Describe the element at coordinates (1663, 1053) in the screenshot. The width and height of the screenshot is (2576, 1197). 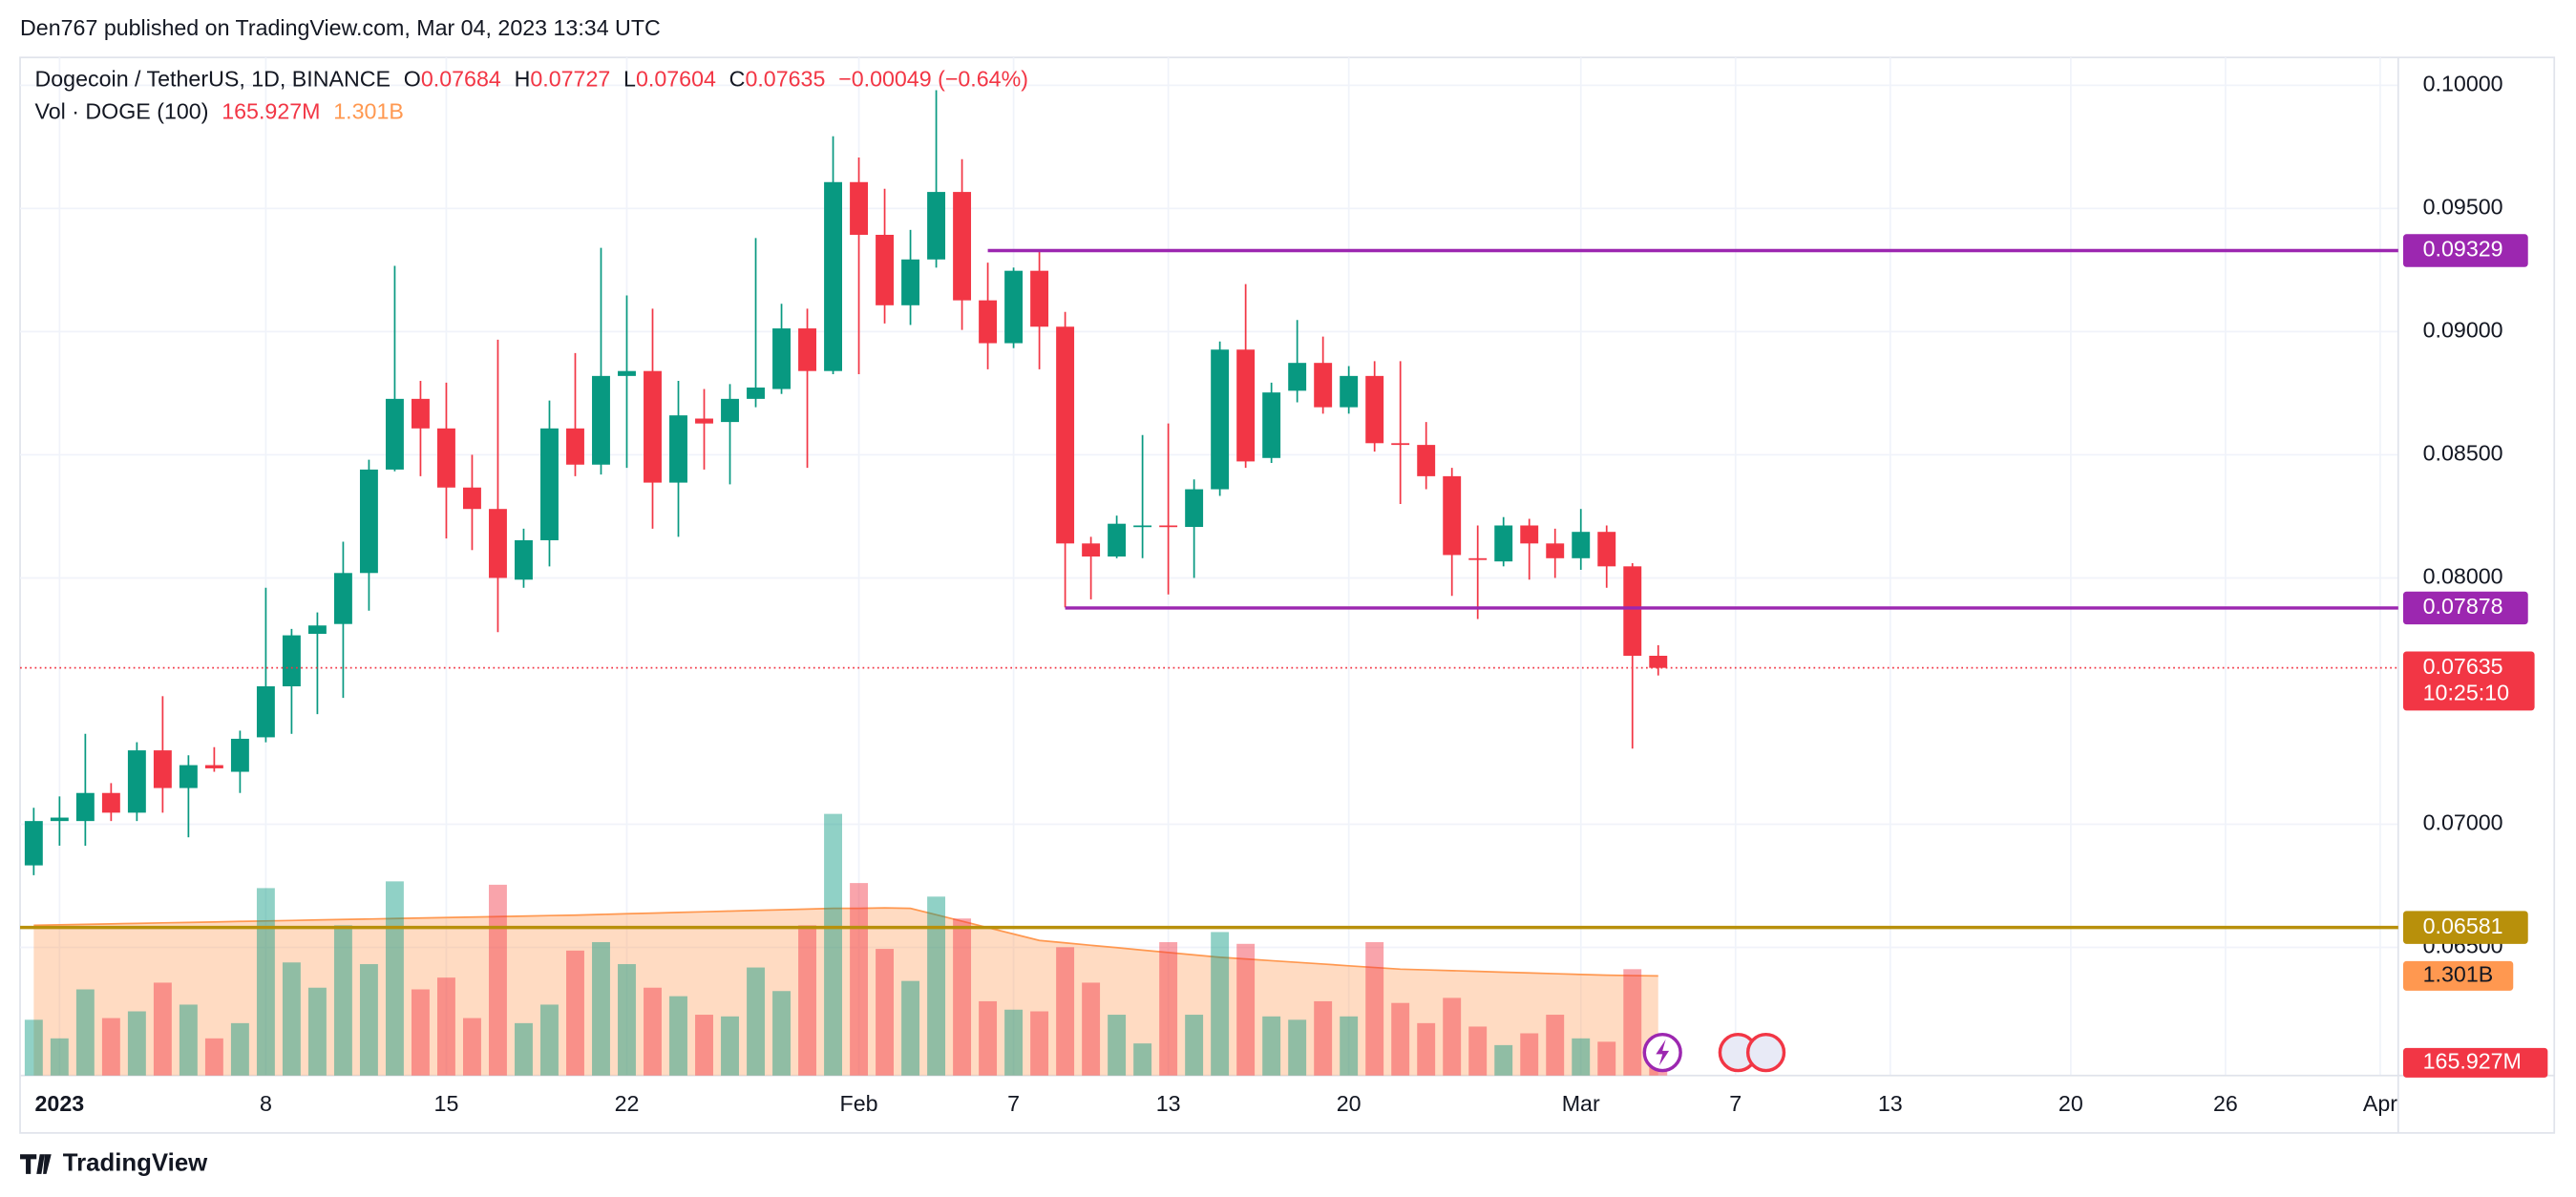
I see `event-icon-bolt` at that location.